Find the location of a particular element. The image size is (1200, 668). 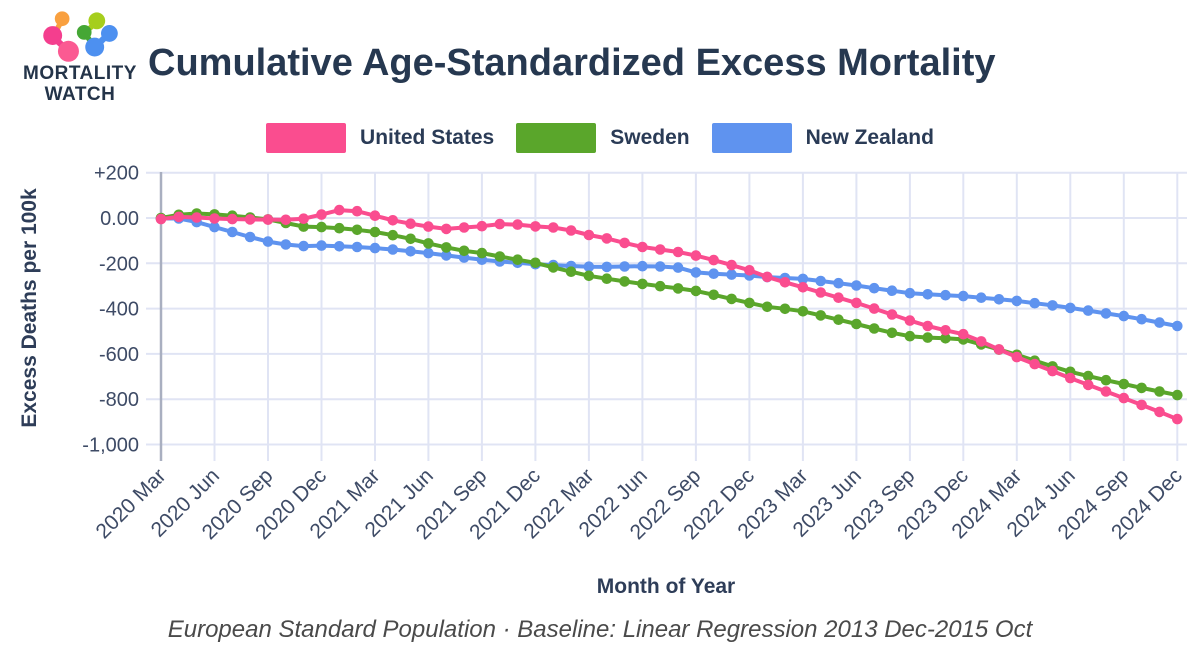

legend-swatch is located at coordinates (751, 138).